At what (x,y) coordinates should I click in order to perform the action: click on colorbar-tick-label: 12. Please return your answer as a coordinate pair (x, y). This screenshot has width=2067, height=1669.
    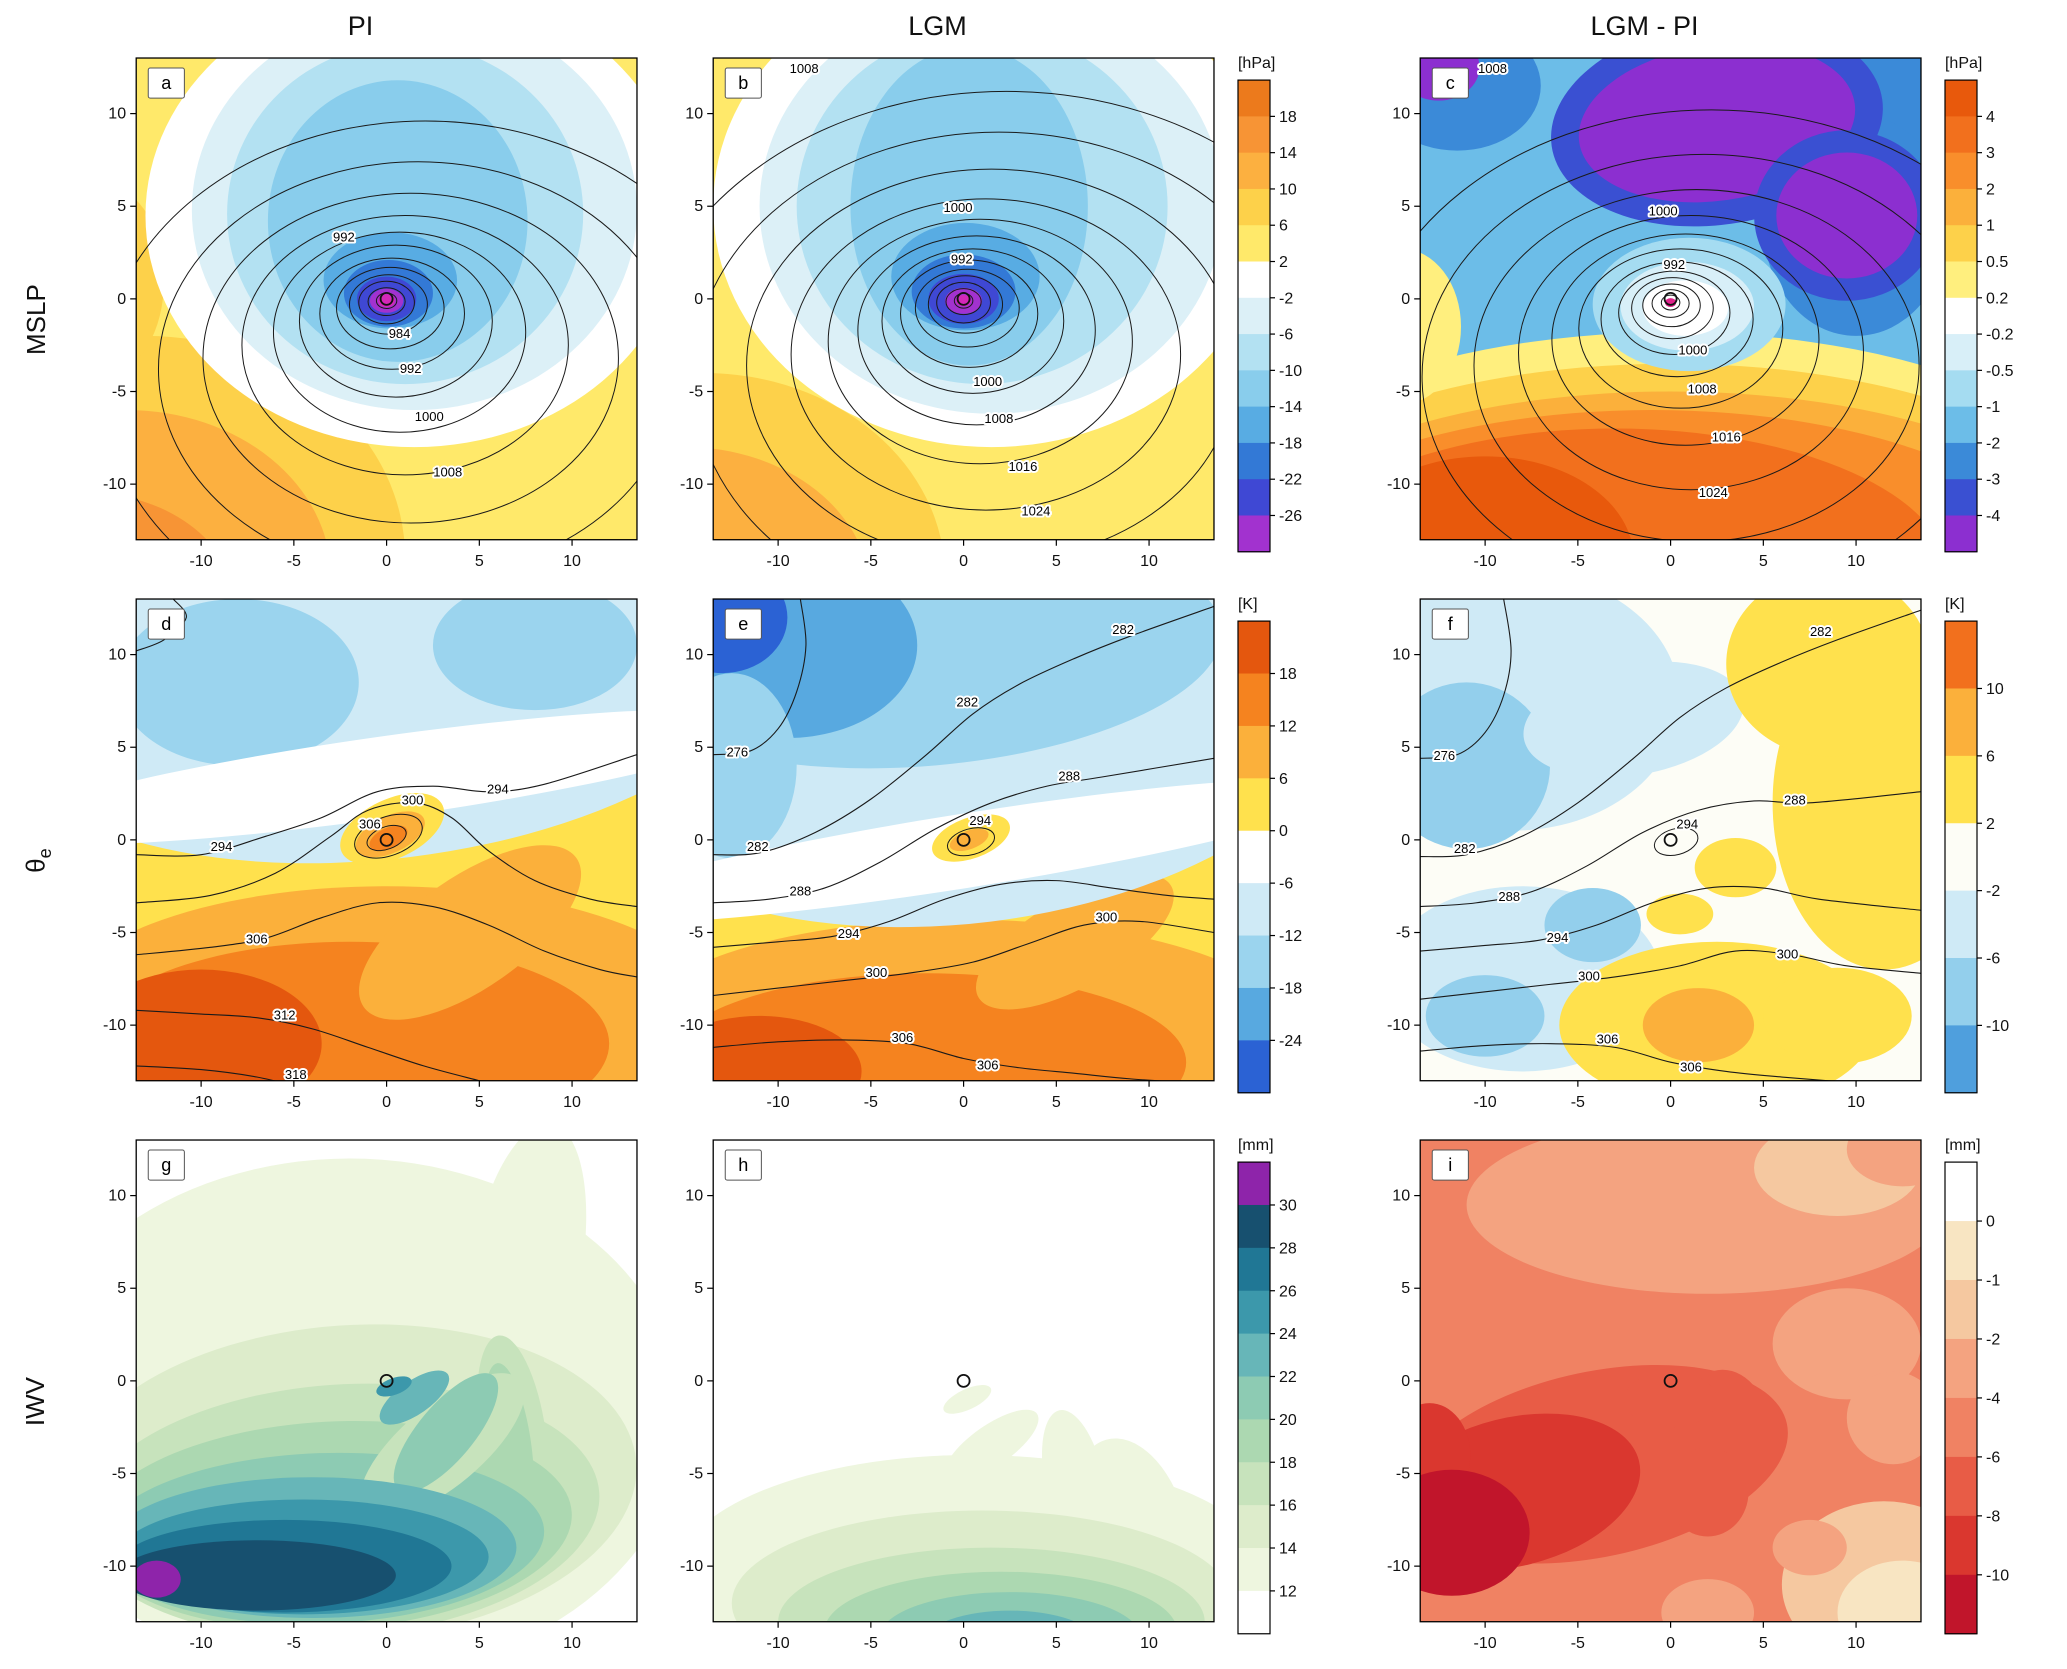
    Looking at the image, I should click on (1288, 726).